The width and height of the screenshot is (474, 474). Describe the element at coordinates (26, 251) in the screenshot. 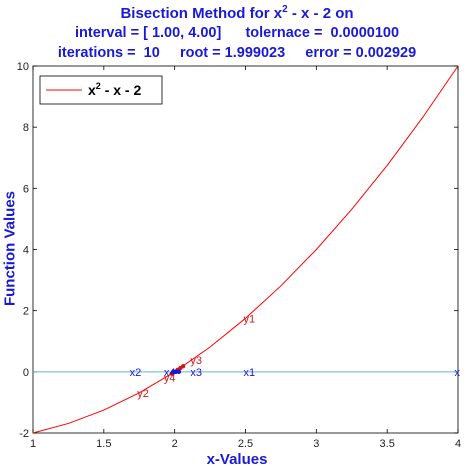

I see `y-tick-label: 4` at that location.